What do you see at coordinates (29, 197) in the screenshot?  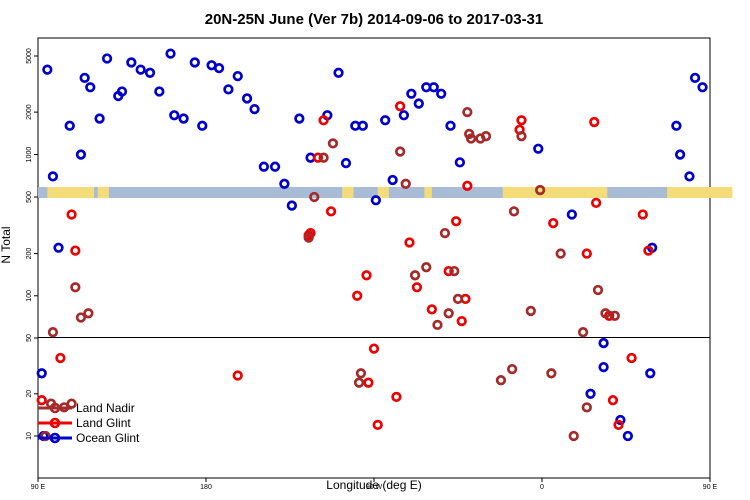 I see `y-tick-label: 500` at bounding box center [29, 197].